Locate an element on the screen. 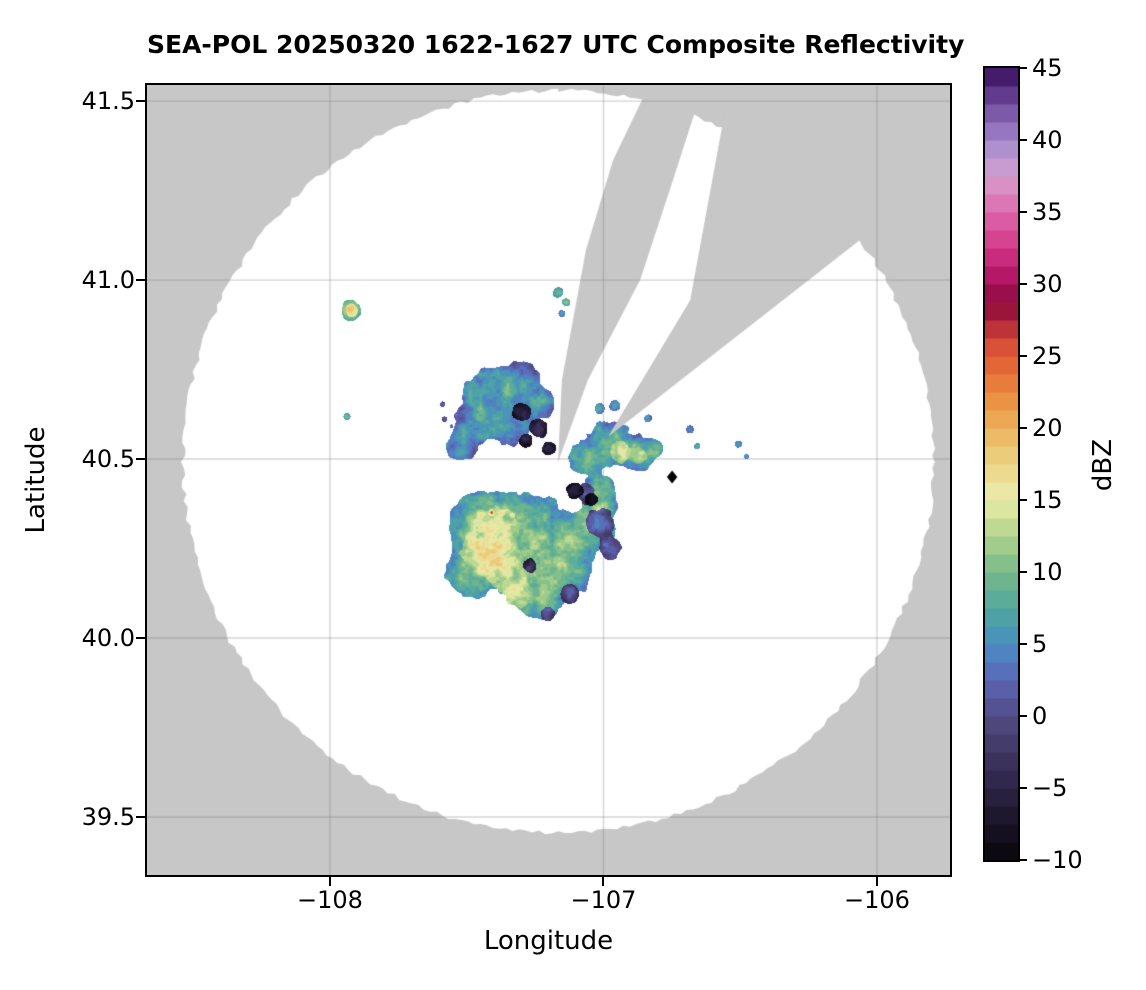 The width and height of the screenshot is (1146, 990). x-tick-label: −107 is located at coordinates (603, 900).